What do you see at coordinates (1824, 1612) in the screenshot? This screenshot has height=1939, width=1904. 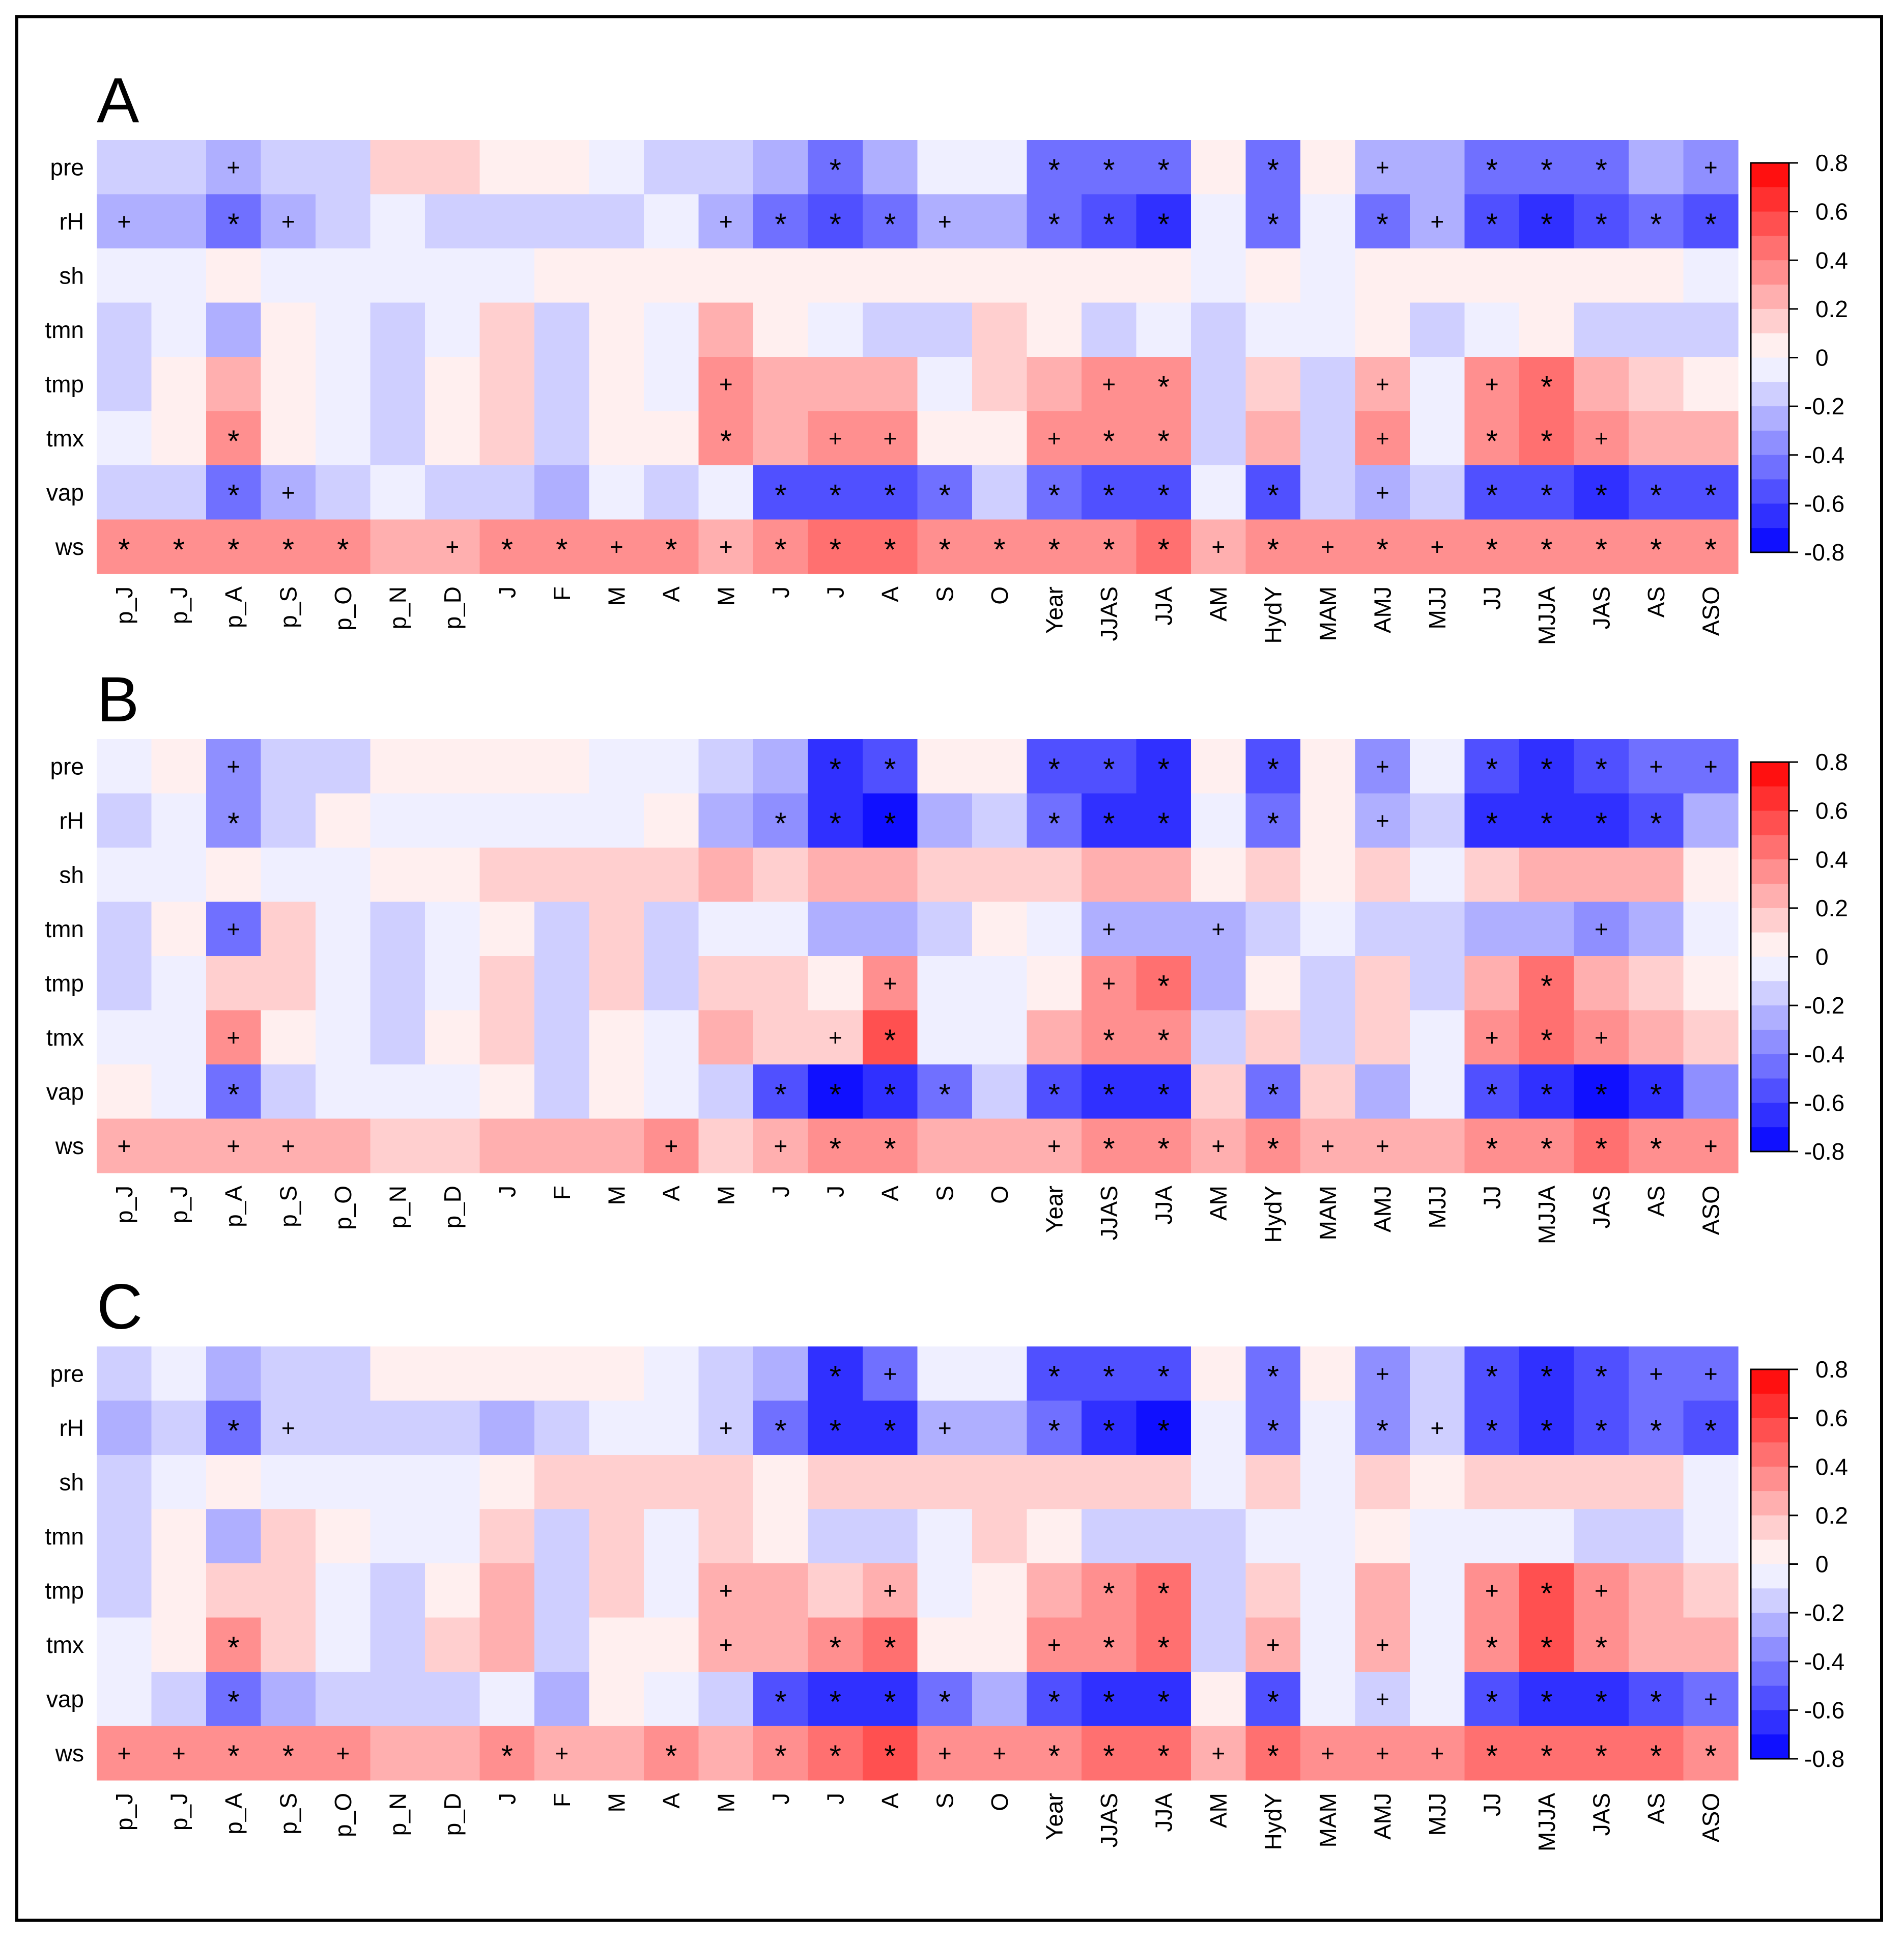 I see `colorbar-tick-label: -0.2` at bounding box center [1824, 1612].